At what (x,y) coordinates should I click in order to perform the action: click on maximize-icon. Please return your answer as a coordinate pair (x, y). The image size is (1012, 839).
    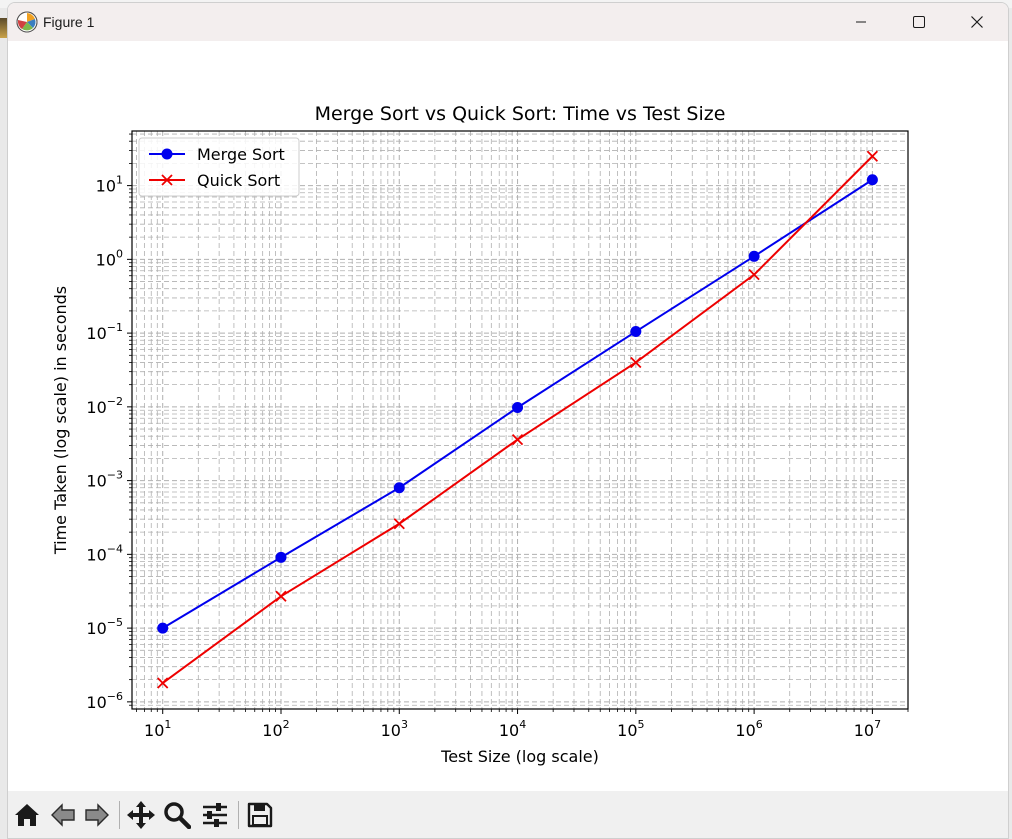
    Looking at the image, I should click on (919, 22).